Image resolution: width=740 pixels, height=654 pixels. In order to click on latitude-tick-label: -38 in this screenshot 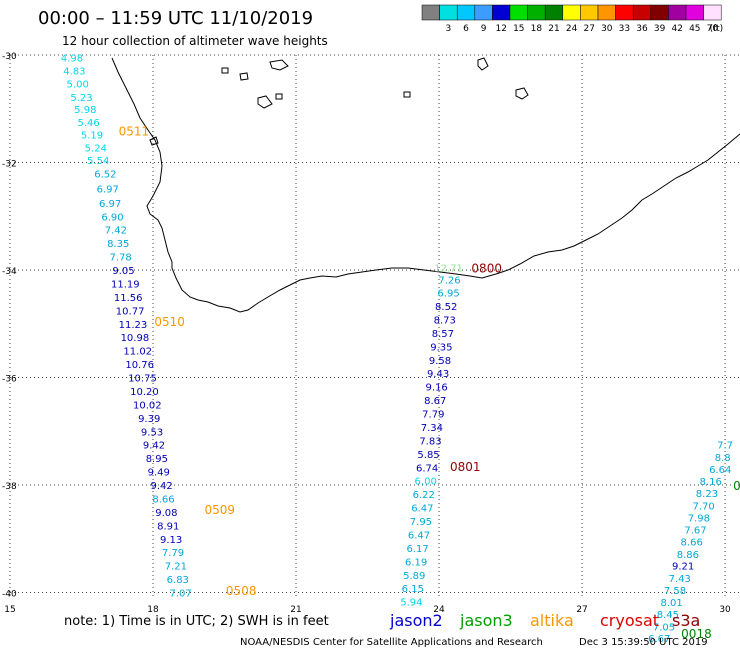, I will do `click(9, 487)`.